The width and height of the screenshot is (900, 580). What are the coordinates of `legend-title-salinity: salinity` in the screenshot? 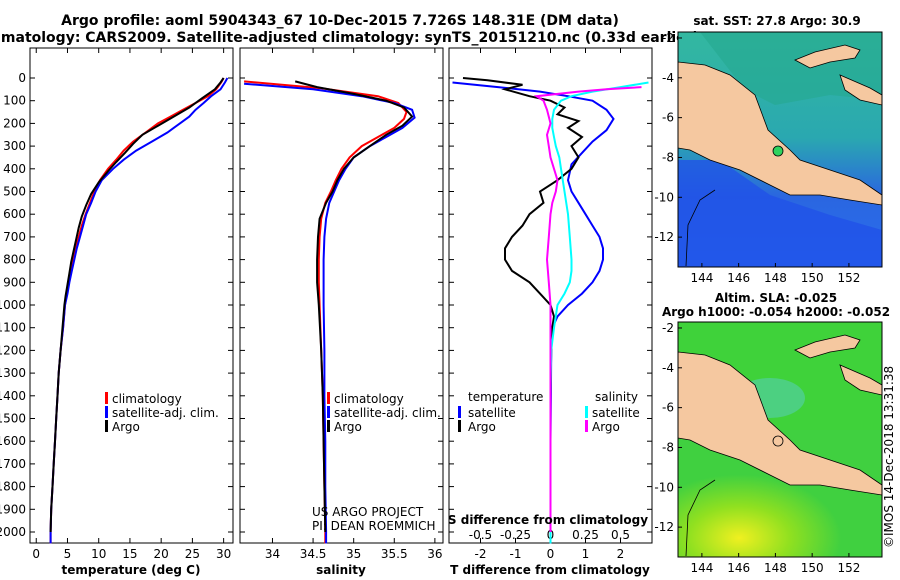 It's located at (616, 397).